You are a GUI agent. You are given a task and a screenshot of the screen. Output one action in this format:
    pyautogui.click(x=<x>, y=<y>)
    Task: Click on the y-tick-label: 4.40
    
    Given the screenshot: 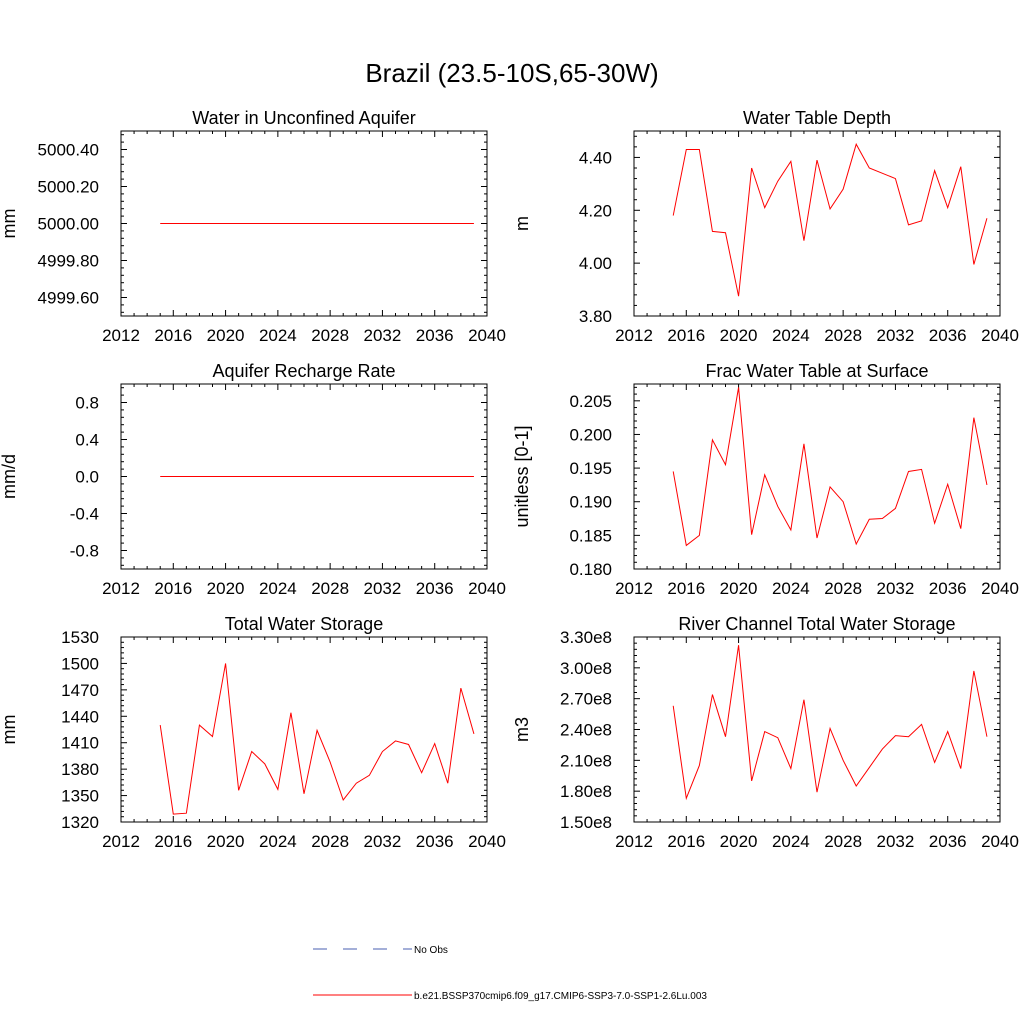 What is the action you would take?
    pyautogui.click(x=595, y=157)
    